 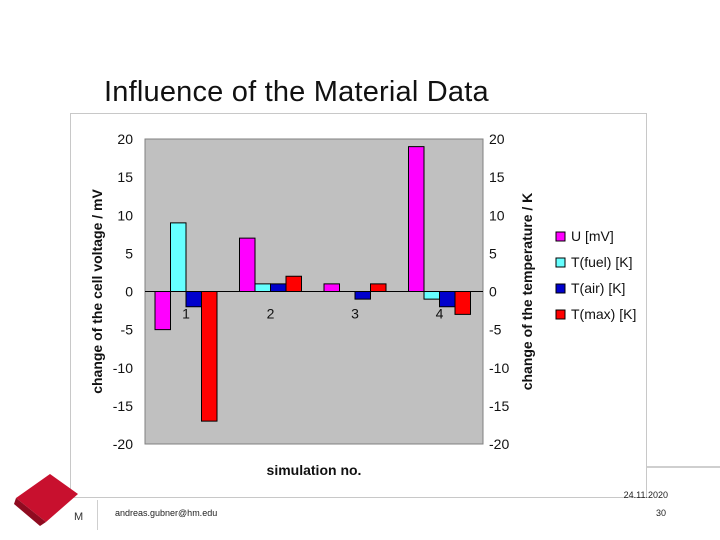 I want to click on bar-t-air-k--sim-2, so click(x=278, y=287).